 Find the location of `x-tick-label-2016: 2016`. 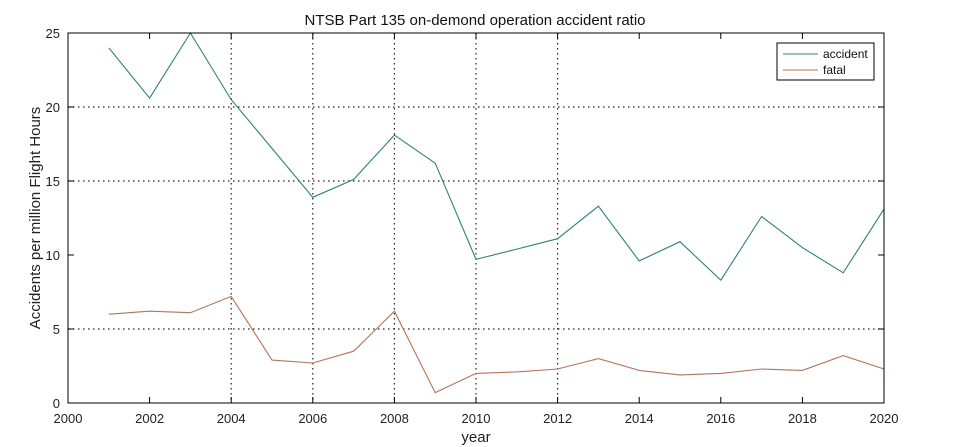

x-tick-label-2016: 2016 is located at coordinates (720, 418).